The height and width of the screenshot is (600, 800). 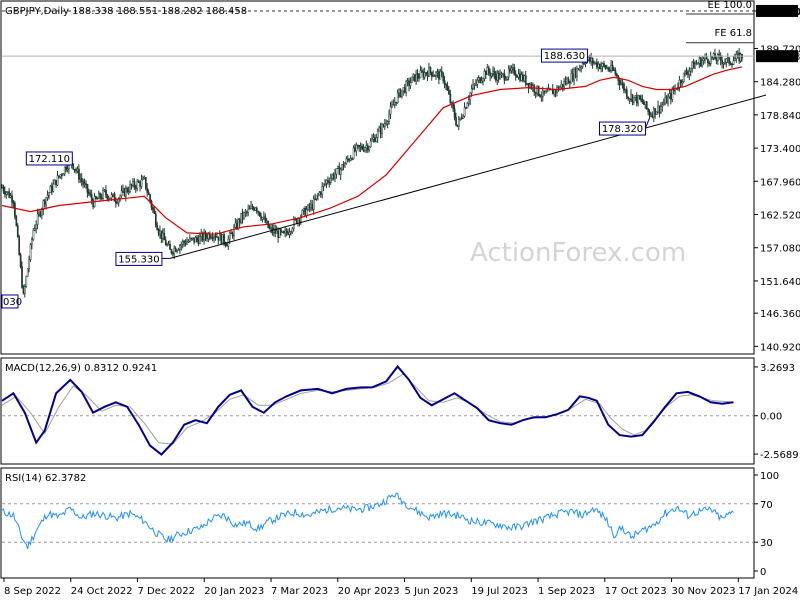 What do you see at coordinates (780, 282) in the screenshot?
I see `price-tick-label: 151.640` at bounding box center [780, 282].